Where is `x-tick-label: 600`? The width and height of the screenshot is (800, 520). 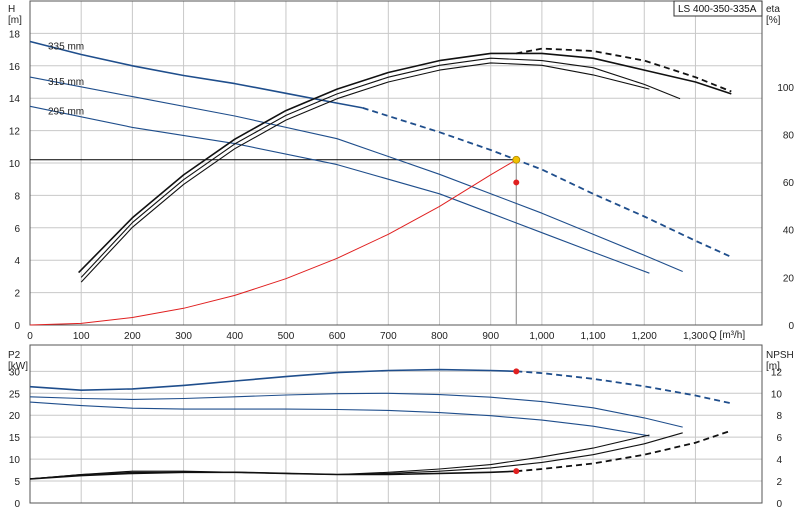
x-tick-label: 600 is located at coordinates (337, 336).